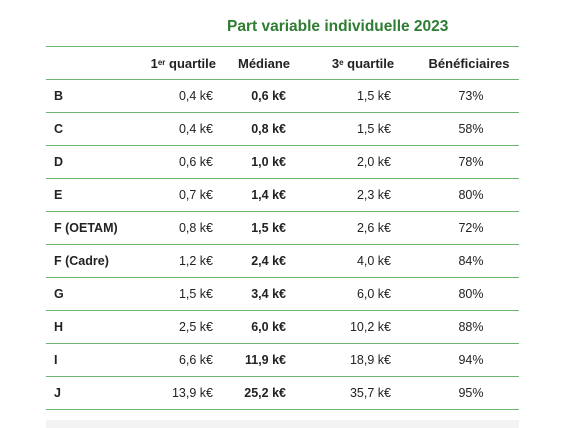 This screenshot has width=565, height=428. What do you see at coordinates (471, 129) in the screenshot?
I see `beneficiaries-value: 58%` at bounding box center [471, 129].